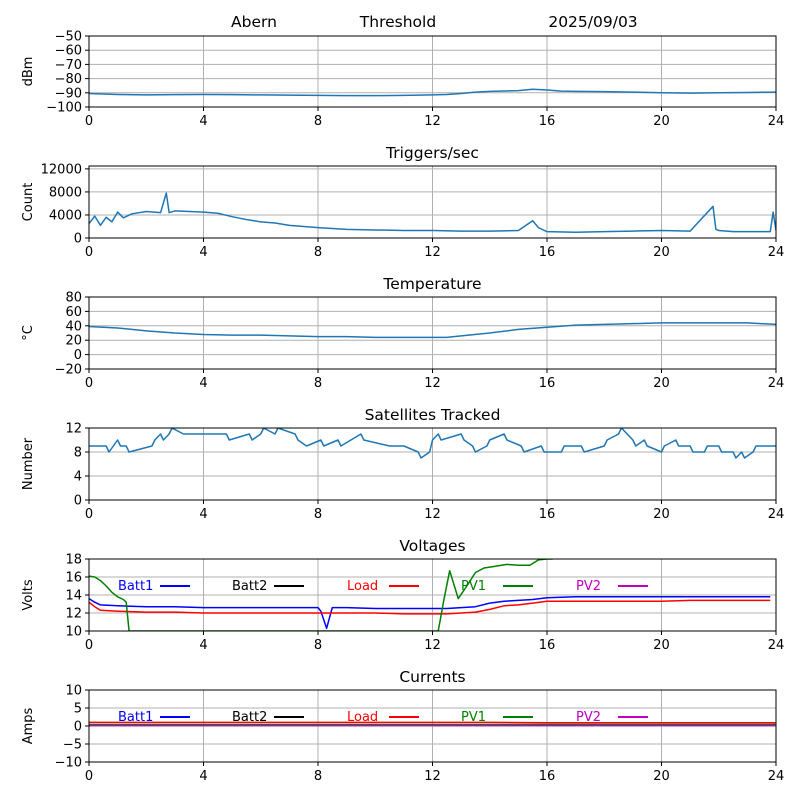 The width and height of the screenshot is (800, 805). What do you see at coordinates (73, 341) in the screenshot?
I see `y-tick-label: 20` at bounding box center [73, 341].